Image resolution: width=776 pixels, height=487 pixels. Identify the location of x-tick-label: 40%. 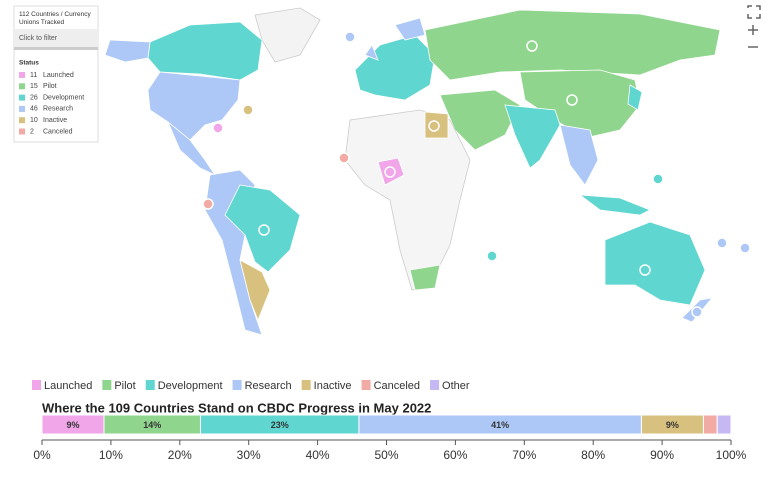
(318, 455).